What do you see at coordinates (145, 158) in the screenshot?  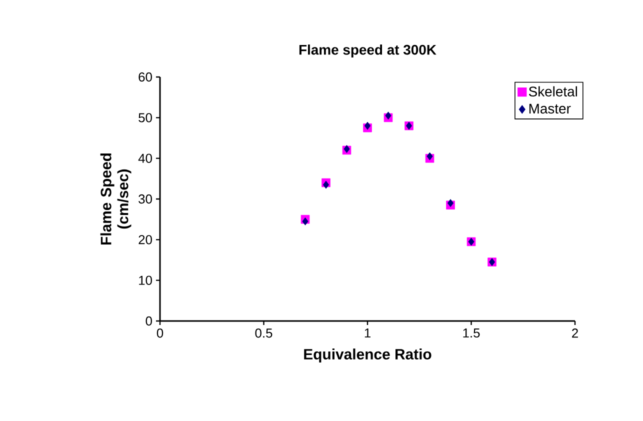 I see `y-tick-label: 40` at bounding box center [145, 158].